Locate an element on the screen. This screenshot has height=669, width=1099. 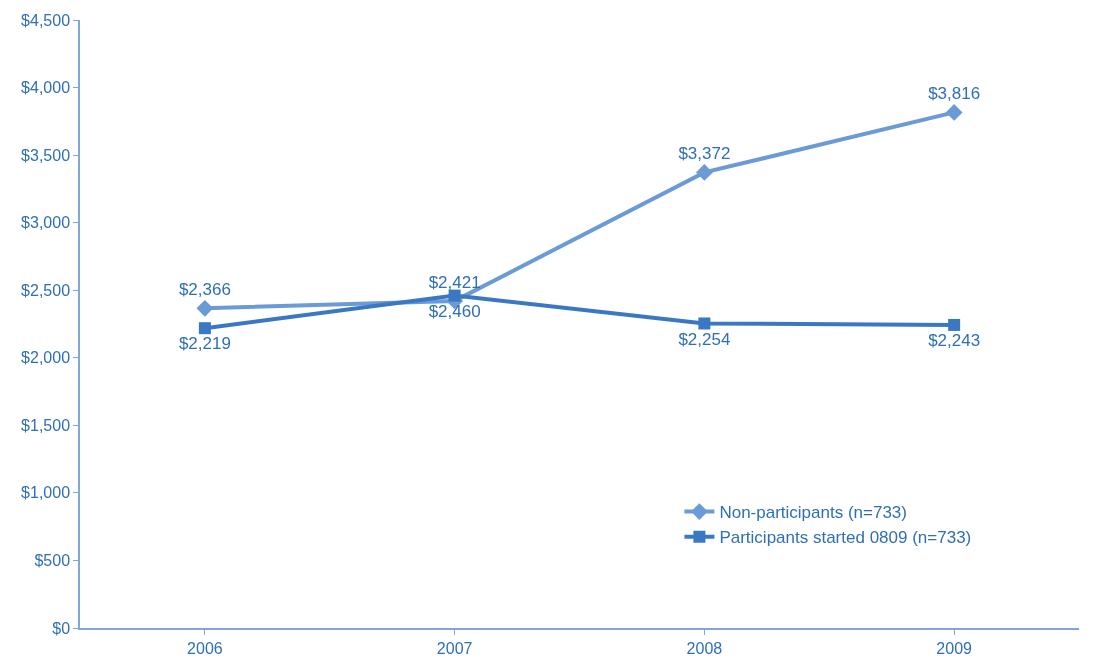
data-label: $3,372 is located at coordinates (704, 154).